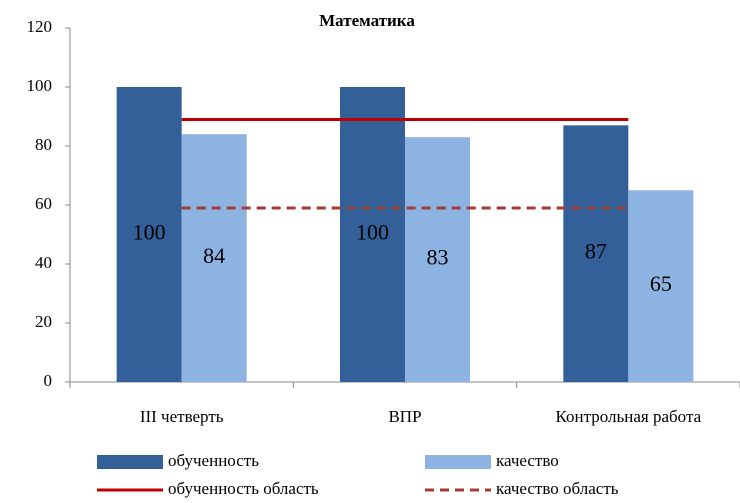 This screenshot has height=503, width=740. I want to click on legend-label: качество область, so click(557, 488).